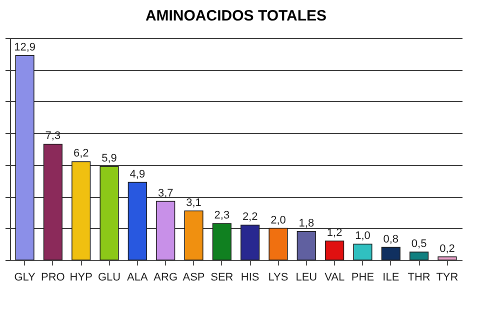 This screenshot has width=480, height=320. Describe the element at coordinates (278, 220) in the screenshot. I see `data-label: 2,0` at that location.